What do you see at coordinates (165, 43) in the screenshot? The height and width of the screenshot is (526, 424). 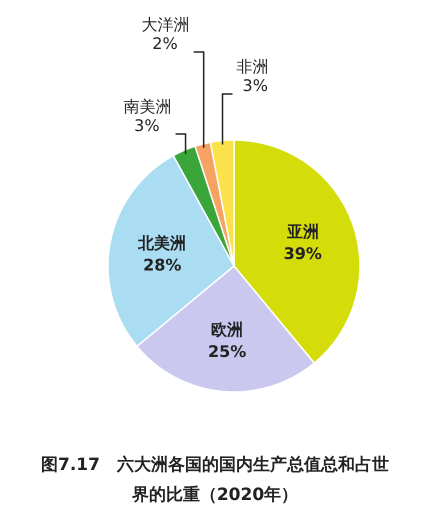 I see `data-label: 2%` at bounding box center [165, 43].